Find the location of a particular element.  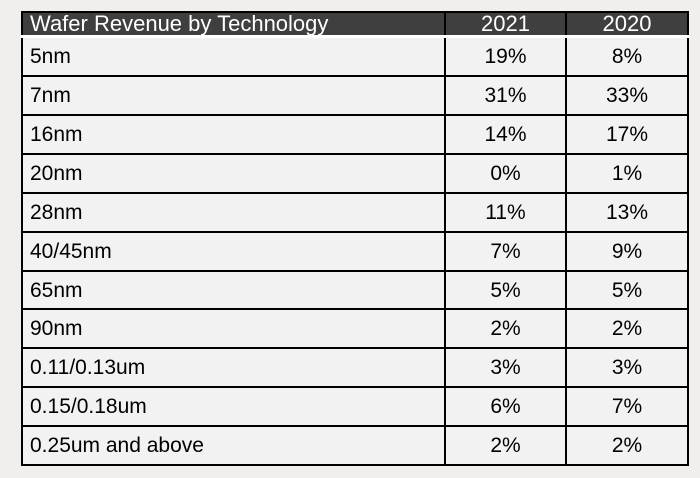

row-label: 0.15/0.18um is located at coordinates (233, 407).